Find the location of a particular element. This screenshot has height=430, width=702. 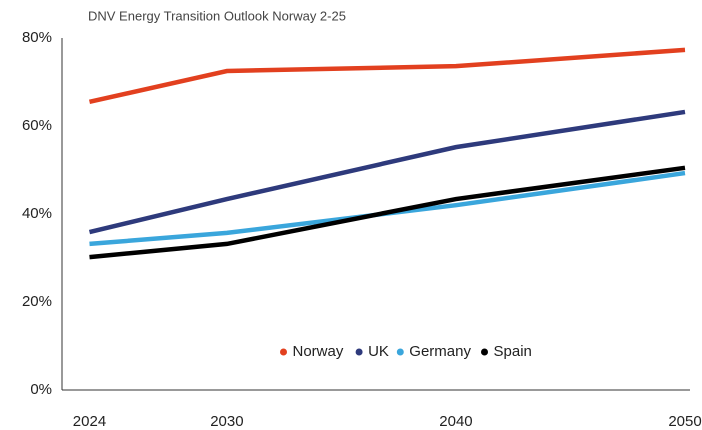

legend-label: UK is located at coordinates (378, 351).